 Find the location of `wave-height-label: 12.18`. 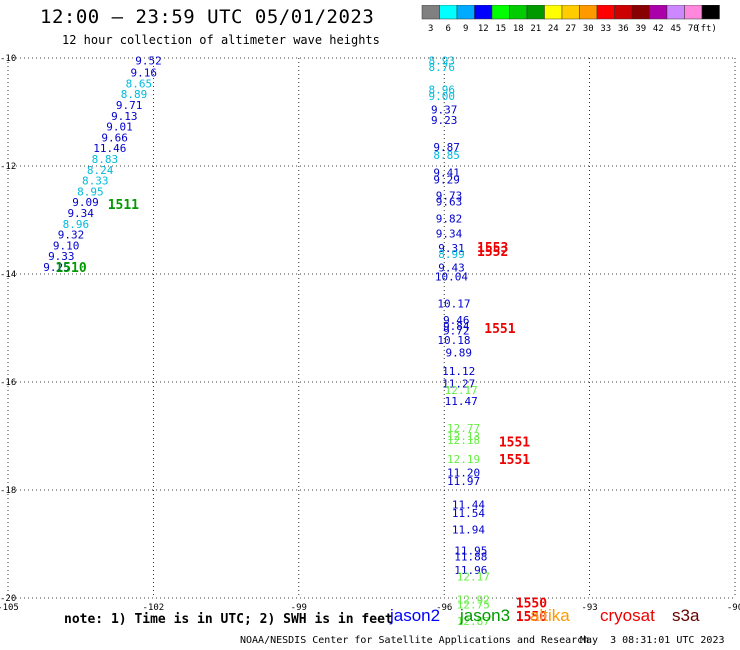

wave-height-label: 12.18 is located at coordinates (463, 440).